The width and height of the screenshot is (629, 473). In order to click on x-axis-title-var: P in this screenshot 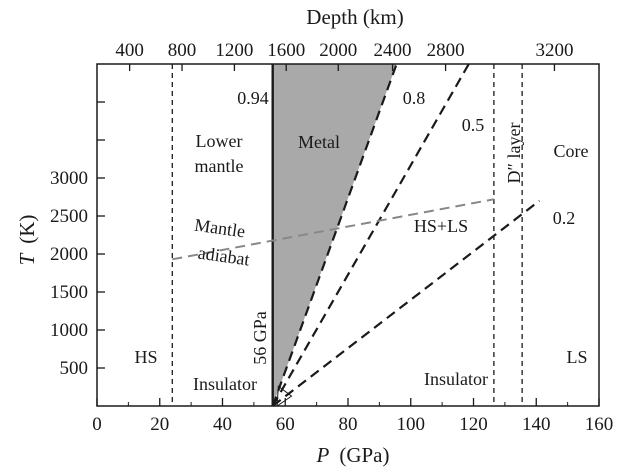, I will do `click(323, 455)`.